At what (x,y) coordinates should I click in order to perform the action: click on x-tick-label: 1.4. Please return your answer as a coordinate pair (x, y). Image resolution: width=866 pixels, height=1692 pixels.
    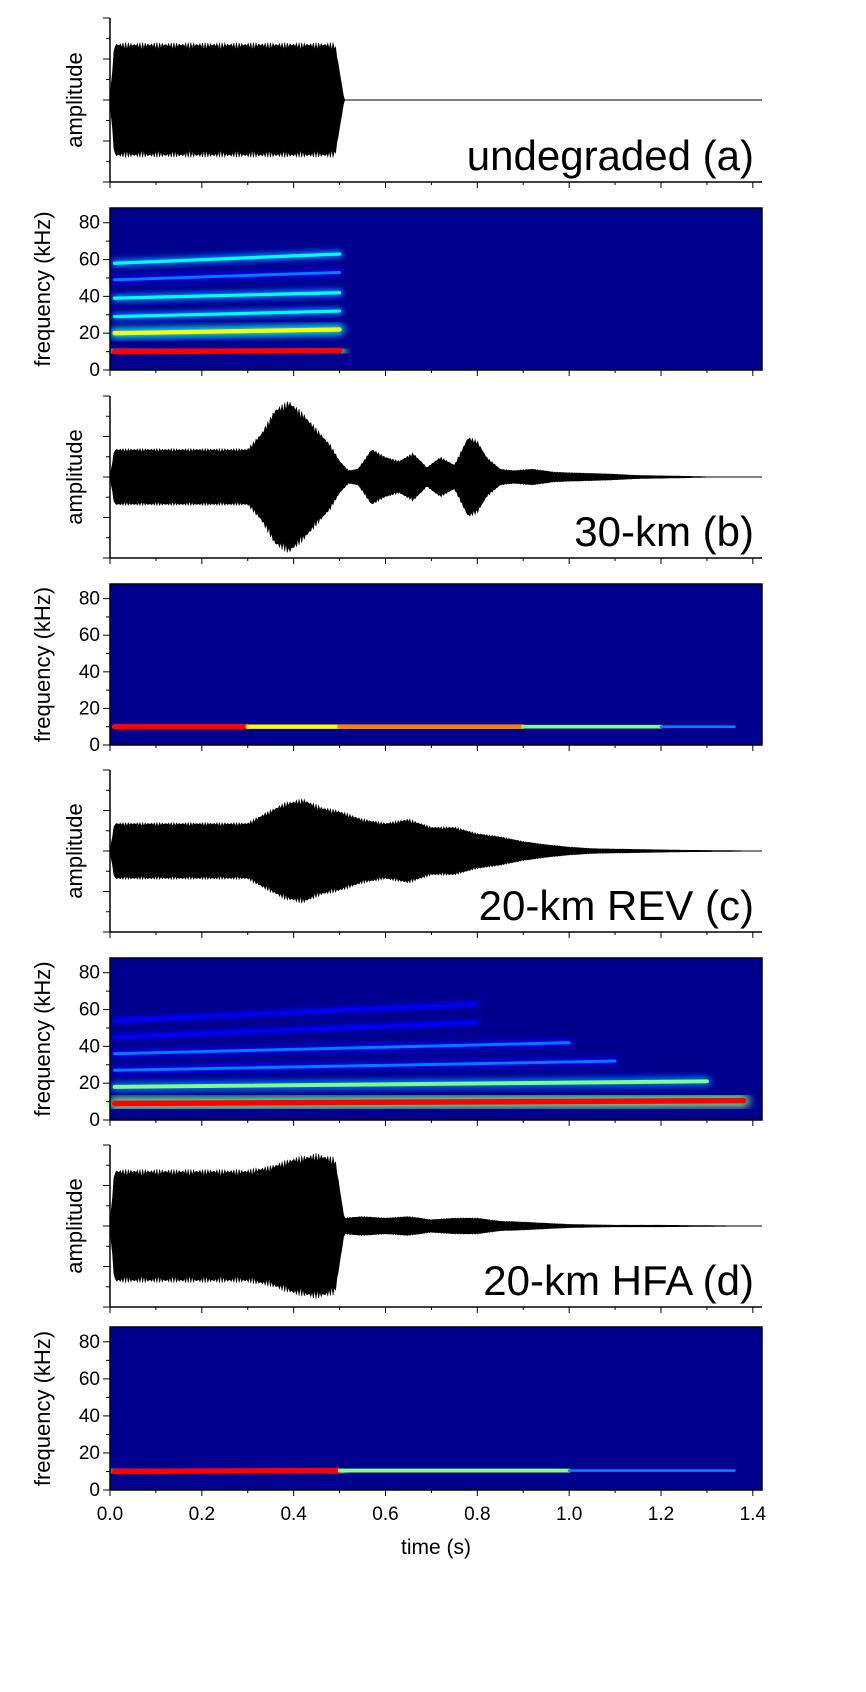
    Looking at the image, I should click on (753, 1514).